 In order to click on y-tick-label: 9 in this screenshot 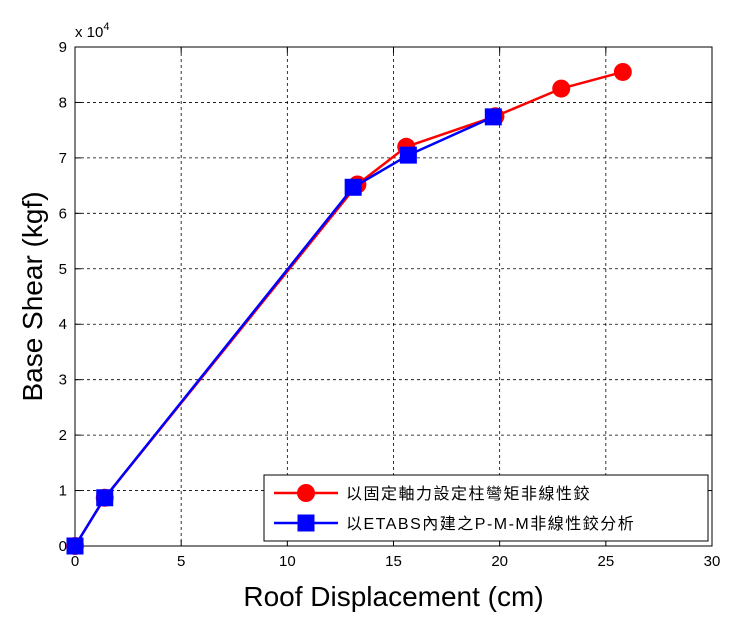, I will do `click(63, 47)`.